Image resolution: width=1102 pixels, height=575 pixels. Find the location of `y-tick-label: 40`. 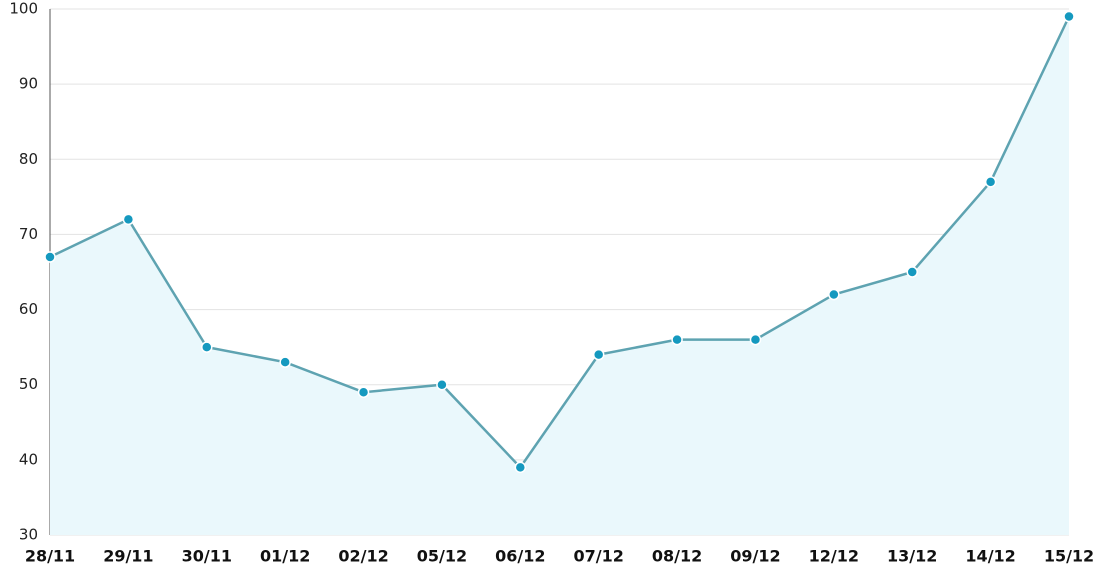

y-tick-label: 40 is located at coordinates (28, 459).